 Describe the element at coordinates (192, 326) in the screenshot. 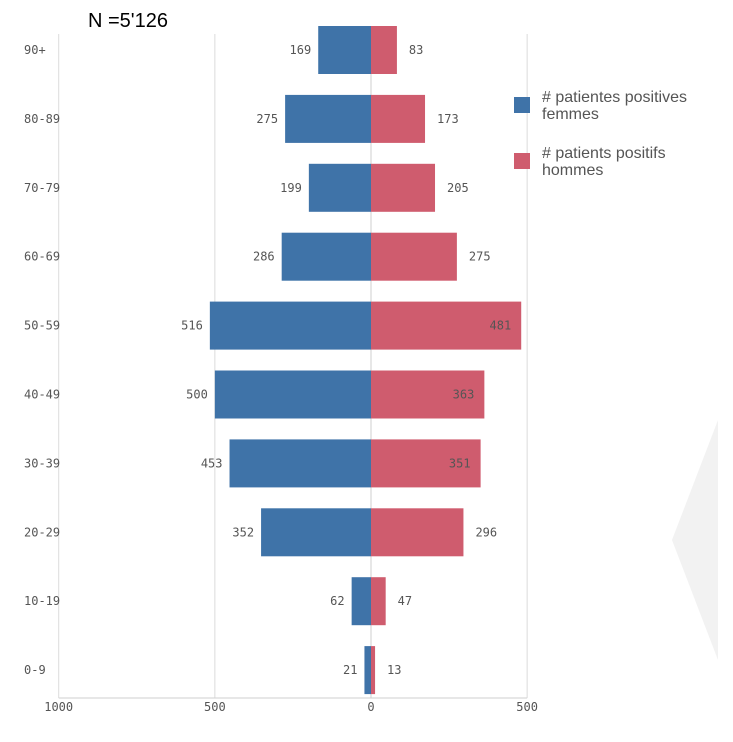

I see `value-label-femmes: 516` at that location.